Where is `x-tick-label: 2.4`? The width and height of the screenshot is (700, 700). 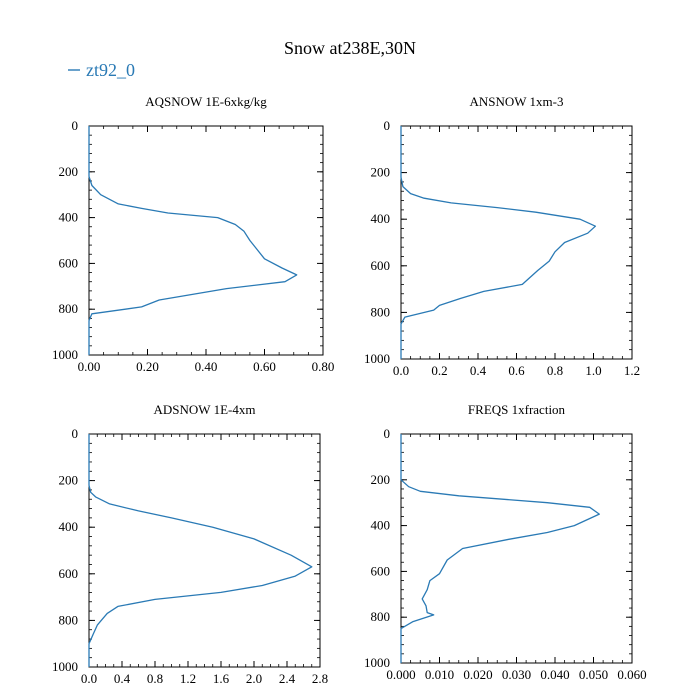
x-tick-label: 2.4 is located at coordinates (287, 678).